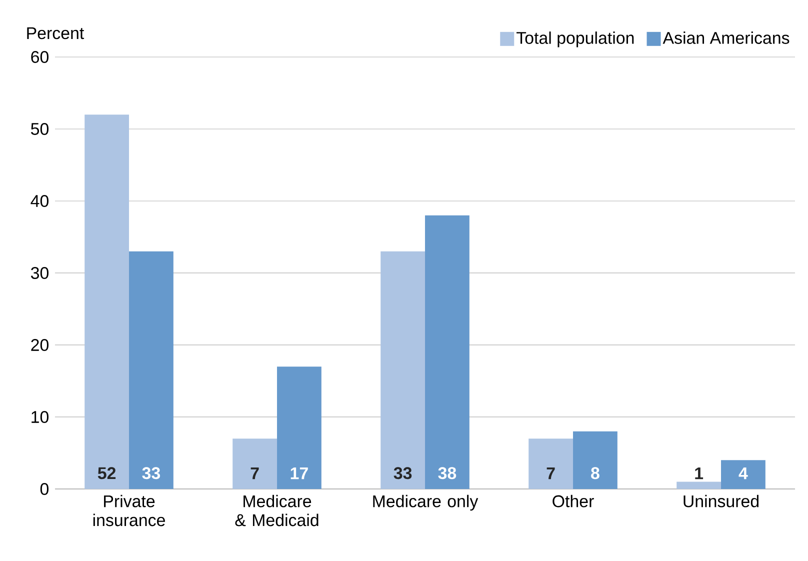  What do you see at coordinates (726, 38) in the screenshot?
I see `legend-label: Asian Americans` at bounding box center [726, 38].